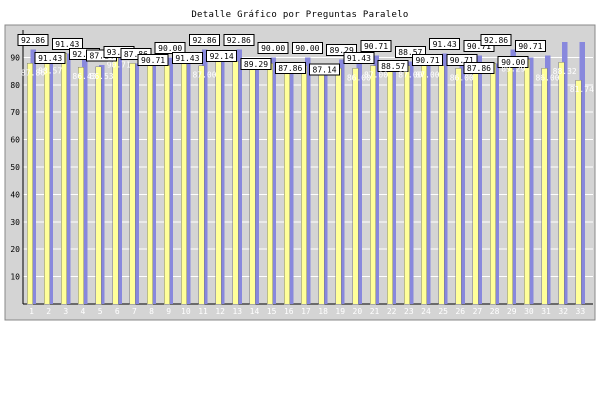 The height and width of the screenshot is (400, 600). Describe the element at coordinates (410, 75) in the screenshot. I see `data-label: 87.00` at that location.